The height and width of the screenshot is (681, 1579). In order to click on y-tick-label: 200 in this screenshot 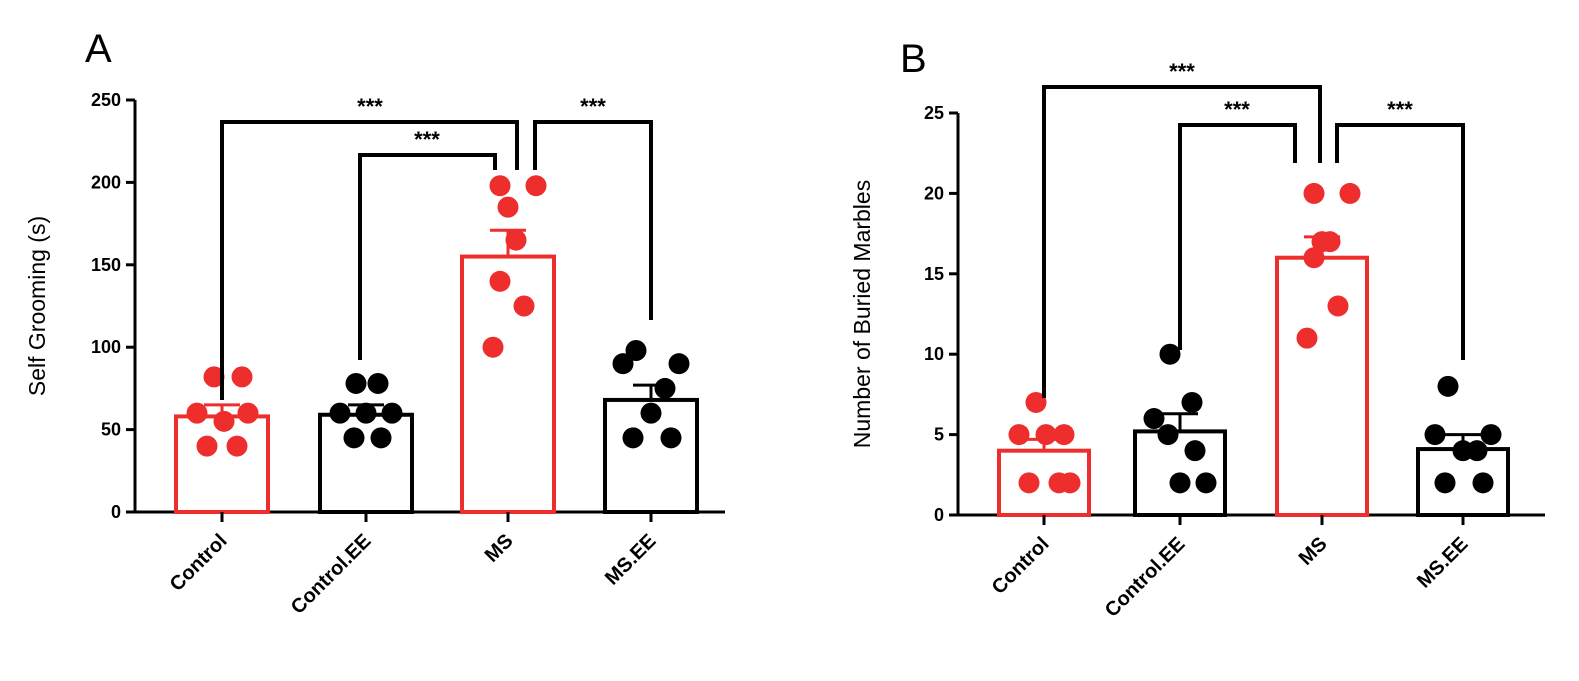, I will do `click(106, 182)`.